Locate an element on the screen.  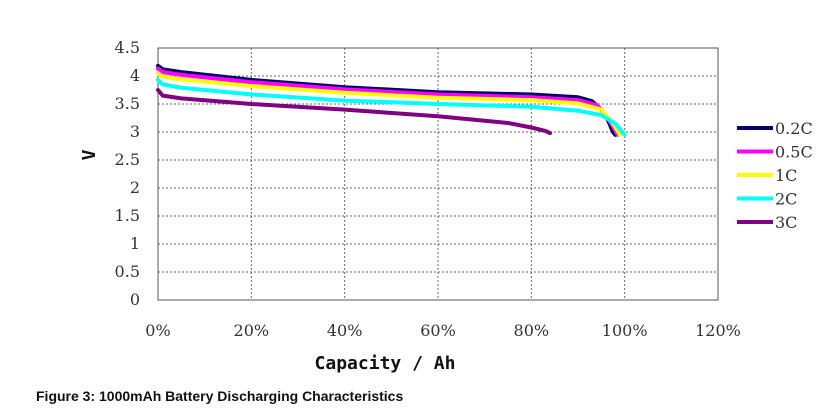
y-tick-label: 1 is located at coordinates (135, 243).